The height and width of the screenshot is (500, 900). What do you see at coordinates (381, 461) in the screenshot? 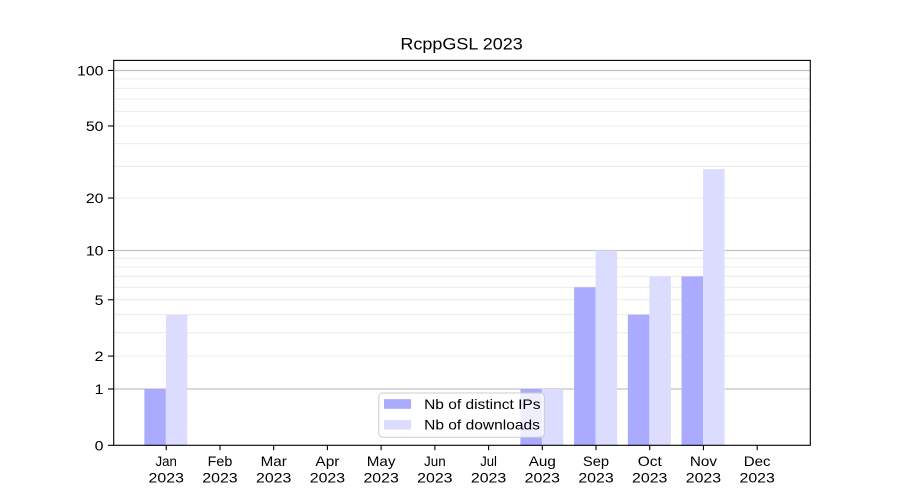
I see `svg-text: May` at bounding box center [381, 461].